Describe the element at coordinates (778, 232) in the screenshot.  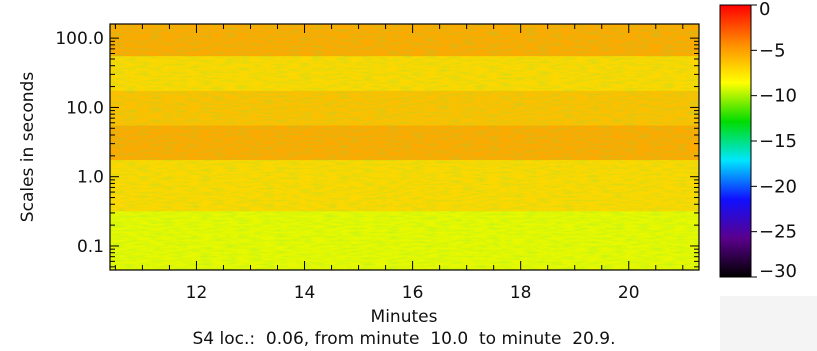
I see `colorbar-tick-label: −25` at that location.